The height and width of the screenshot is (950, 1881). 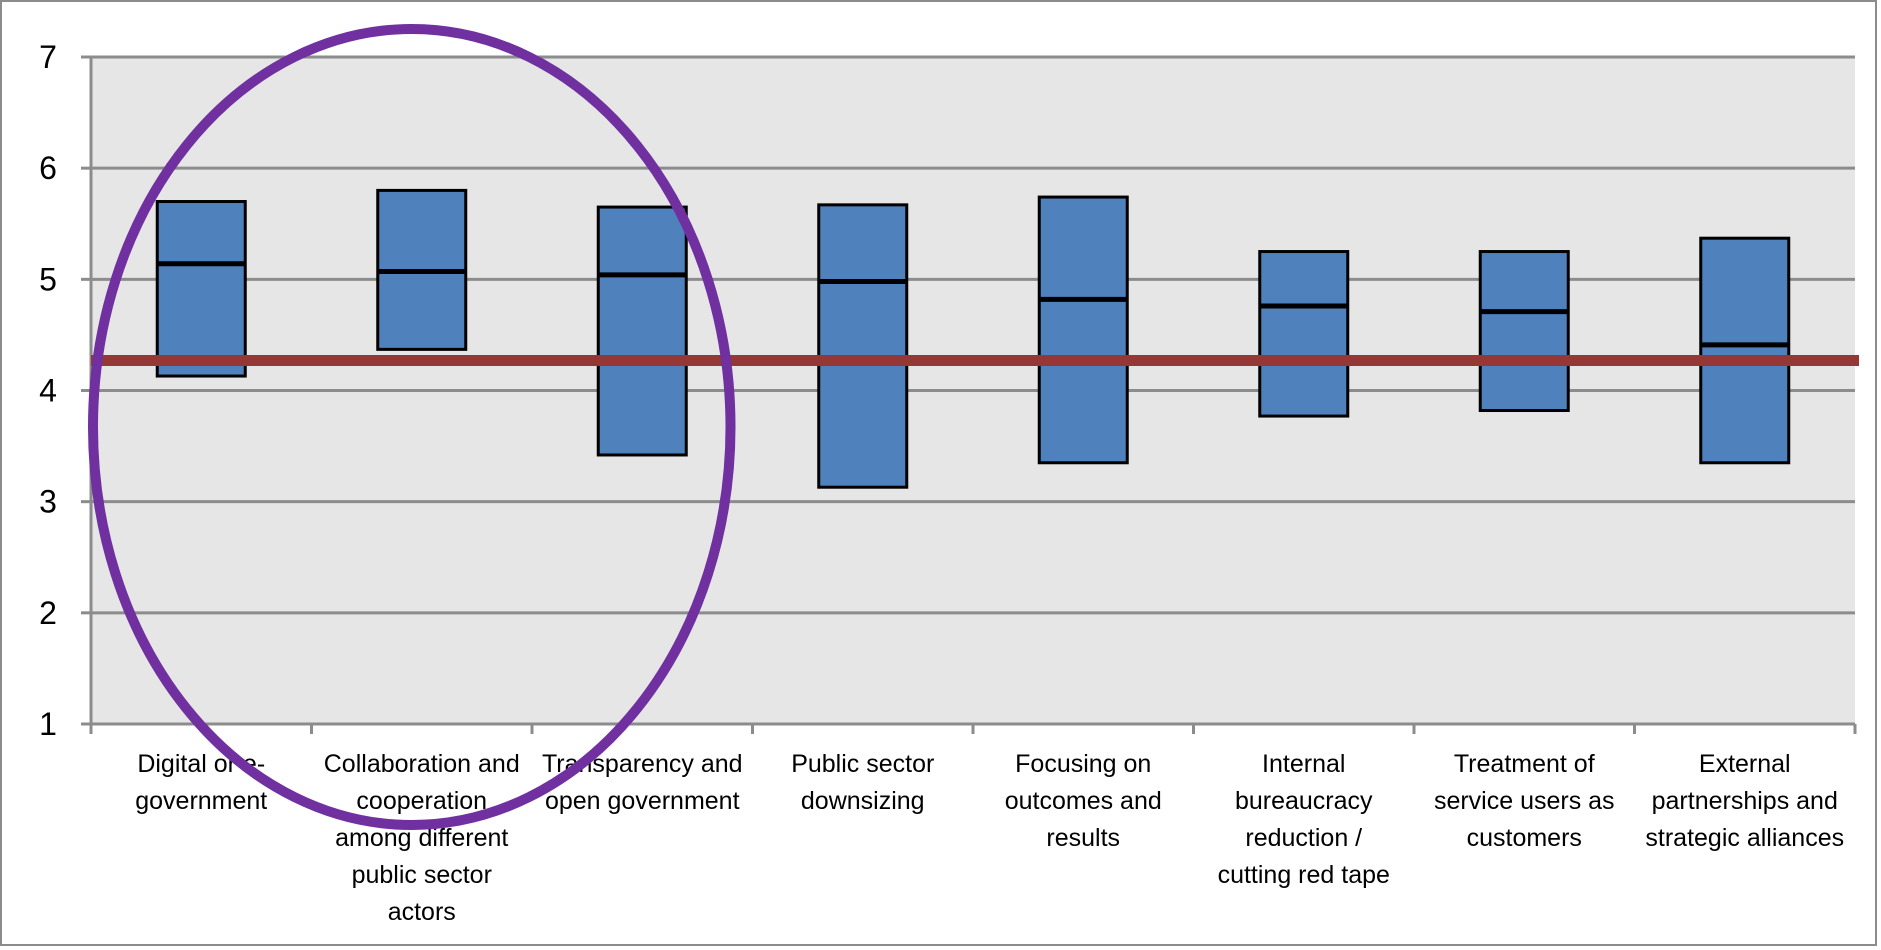 What do you see at coordinates (48, 502) in the screenshot?
I see `y-tick-label: 3` at bounding box center [48, 502].